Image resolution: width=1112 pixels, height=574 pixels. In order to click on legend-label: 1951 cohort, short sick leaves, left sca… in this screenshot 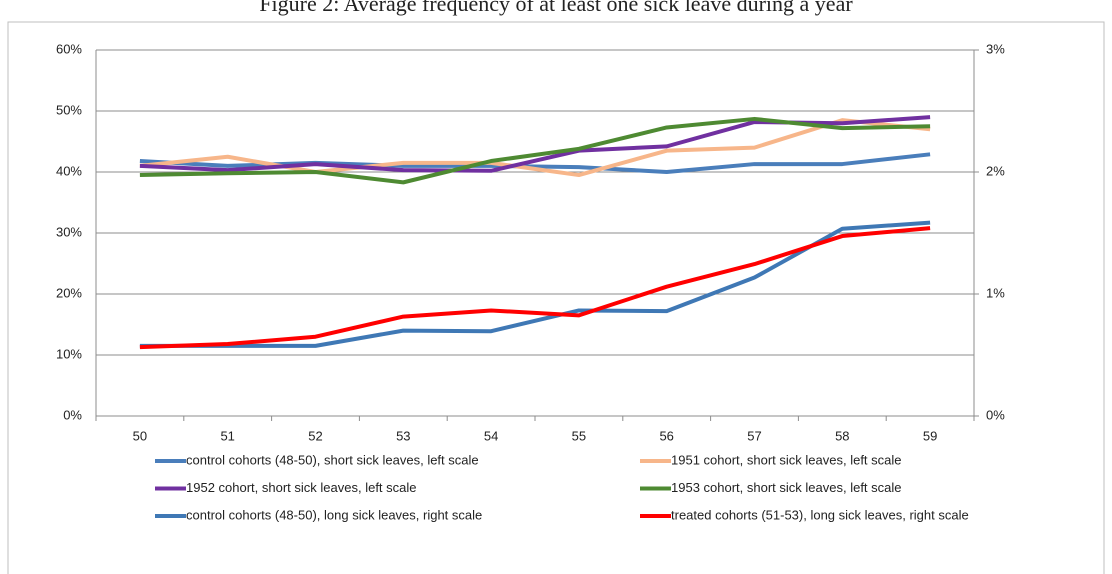, I will do `click(786, 459)`.